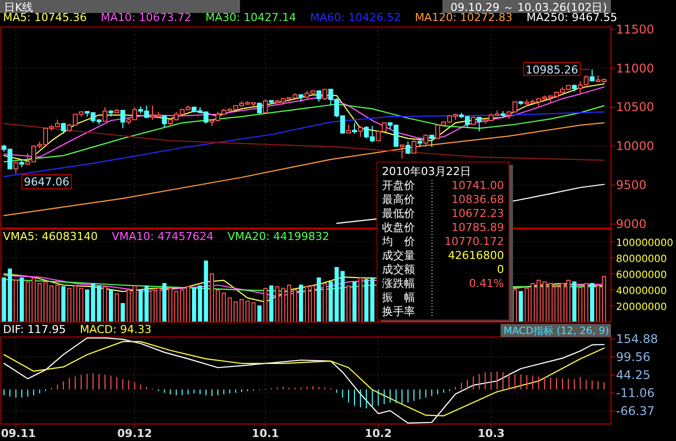 This screenshot has height=441, width=676. I want to click on x-tick-label: 10.3, so click(491, 433).